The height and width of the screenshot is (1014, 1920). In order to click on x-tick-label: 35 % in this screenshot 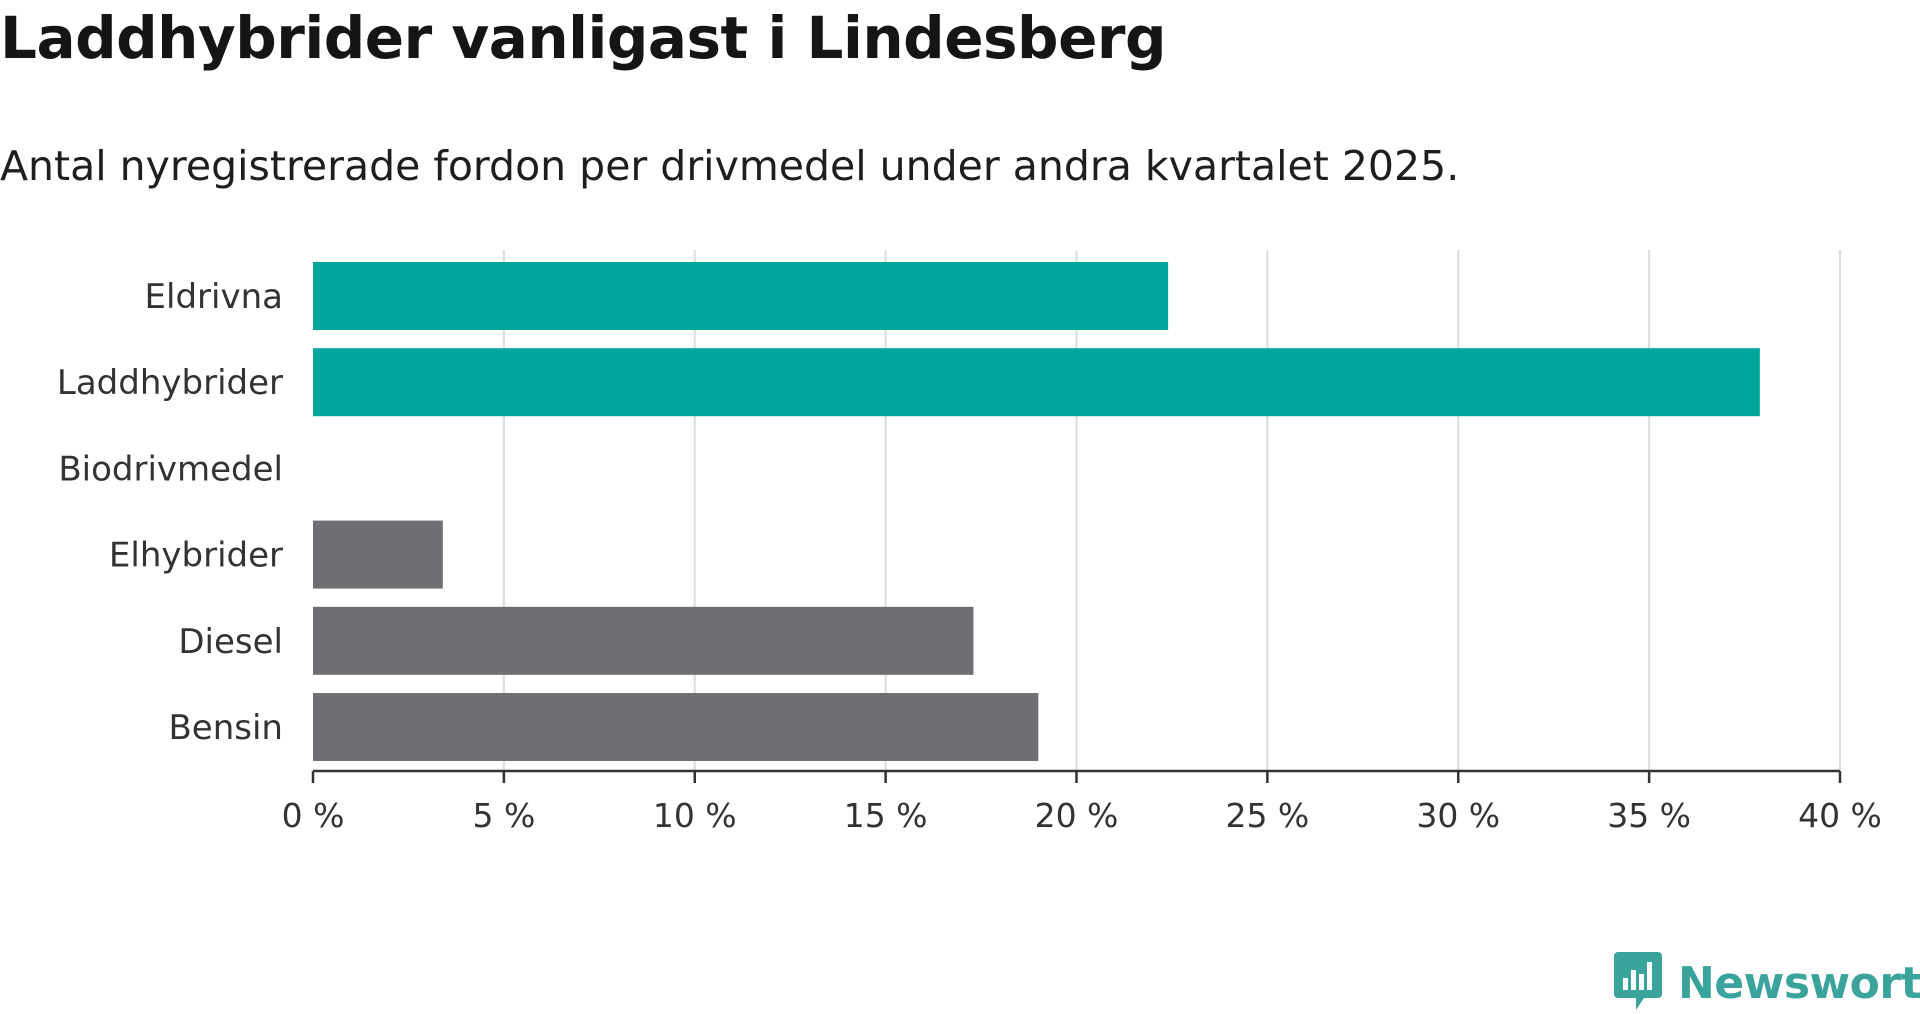, I will do `click(1649, 815)`.